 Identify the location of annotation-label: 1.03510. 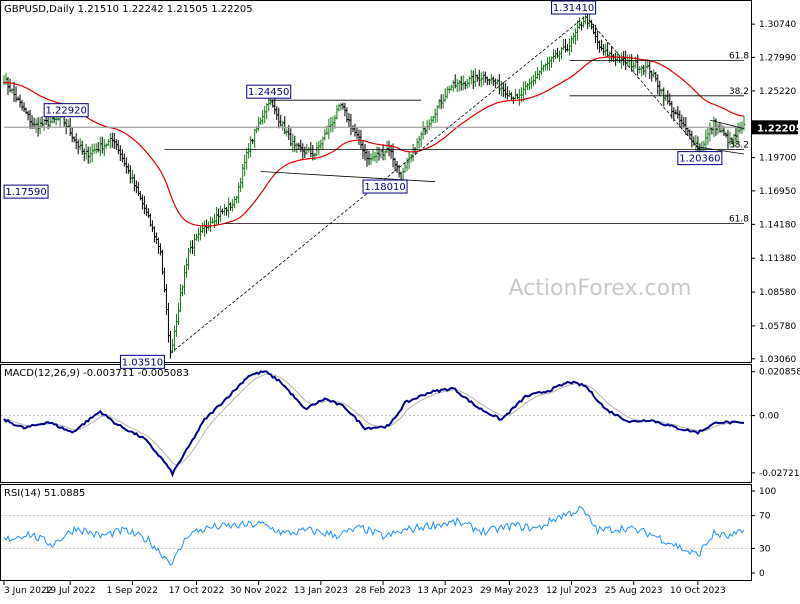
(142, 362).